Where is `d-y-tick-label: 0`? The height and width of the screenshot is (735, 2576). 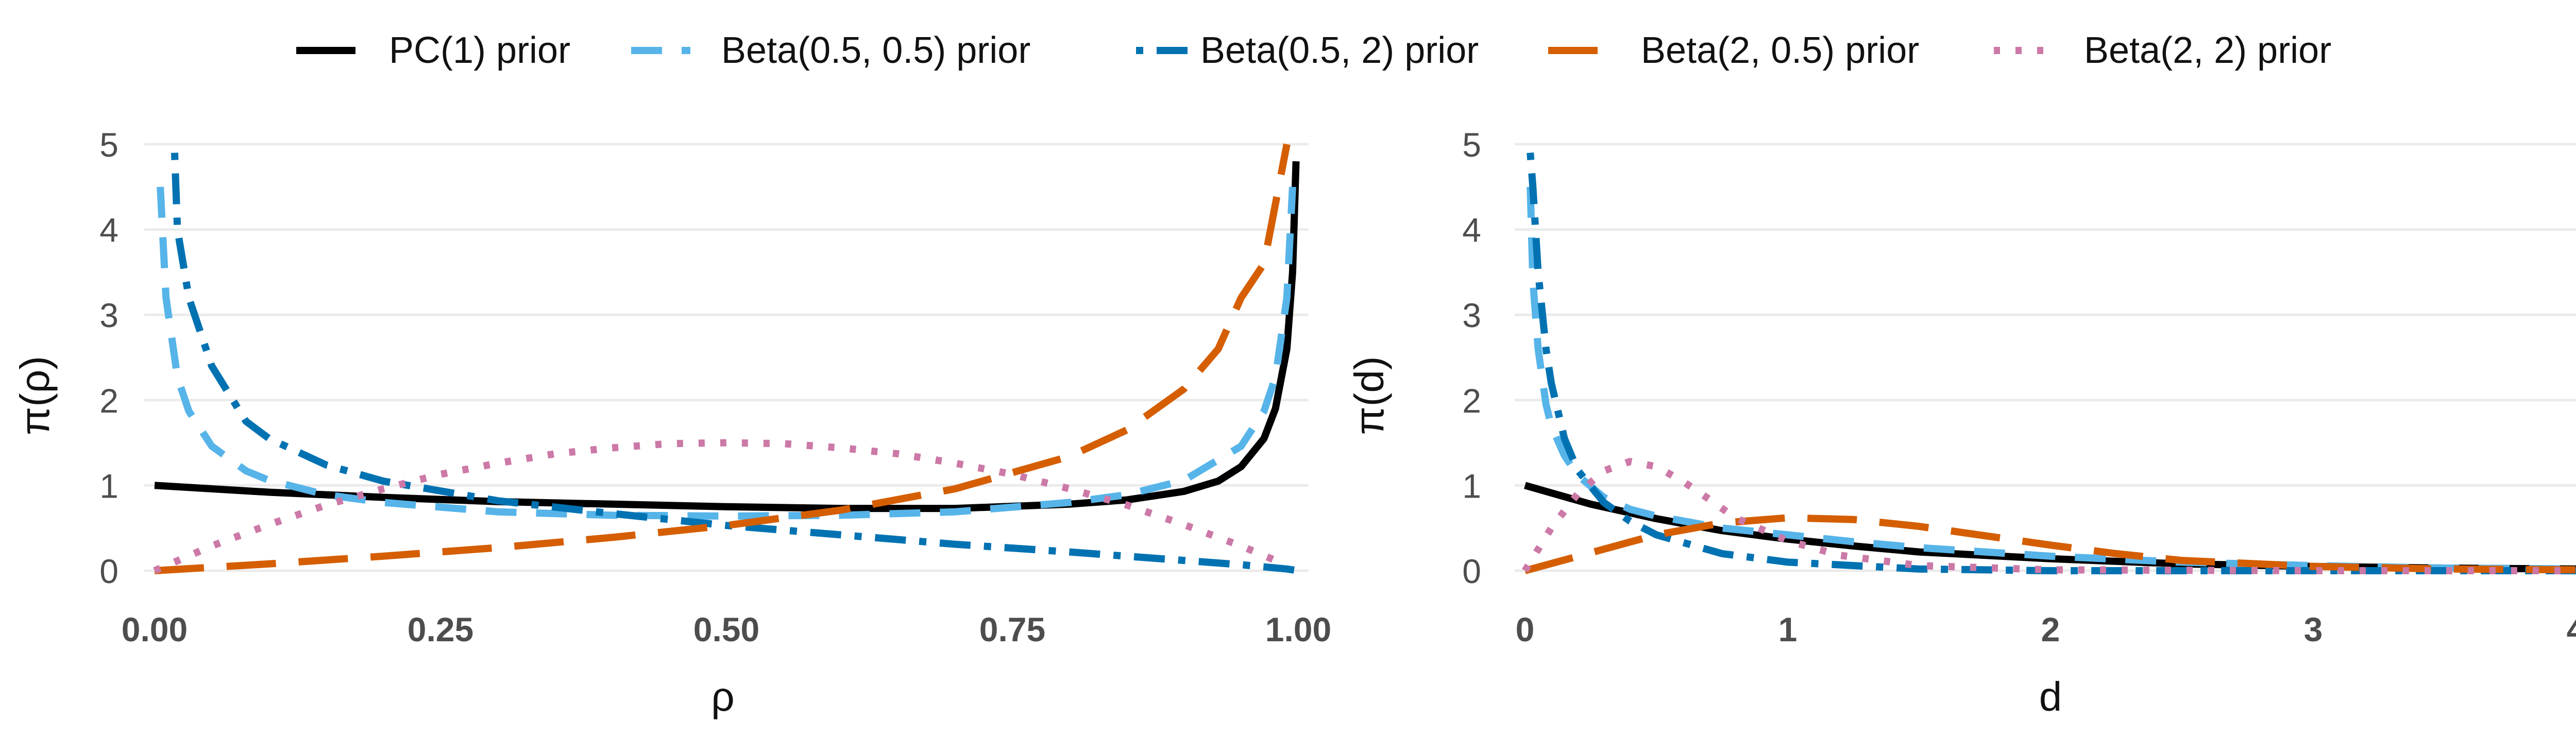 d-y-tick-label: 0 is located at coordinates (1471, 571).